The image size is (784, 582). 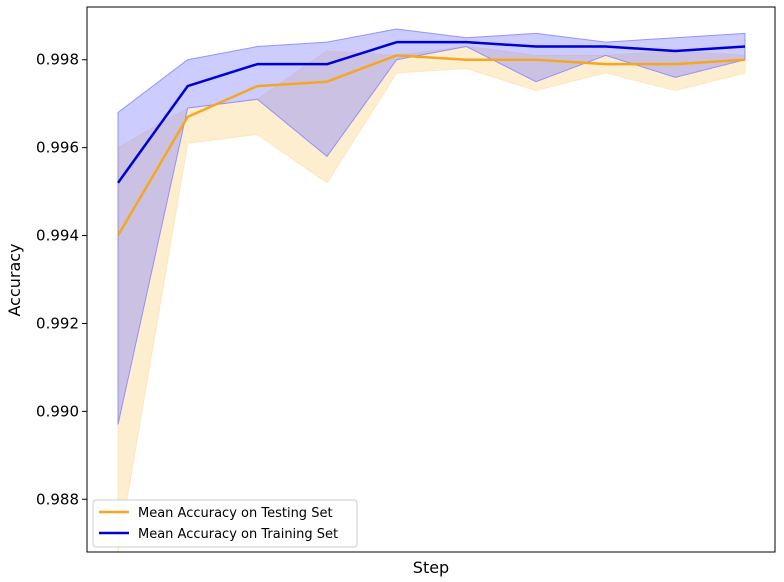 What do you see at coordinates (57, 323) in the screenshot?
I see `y-tick-label: 0.992` at bounding box center [57, 323].